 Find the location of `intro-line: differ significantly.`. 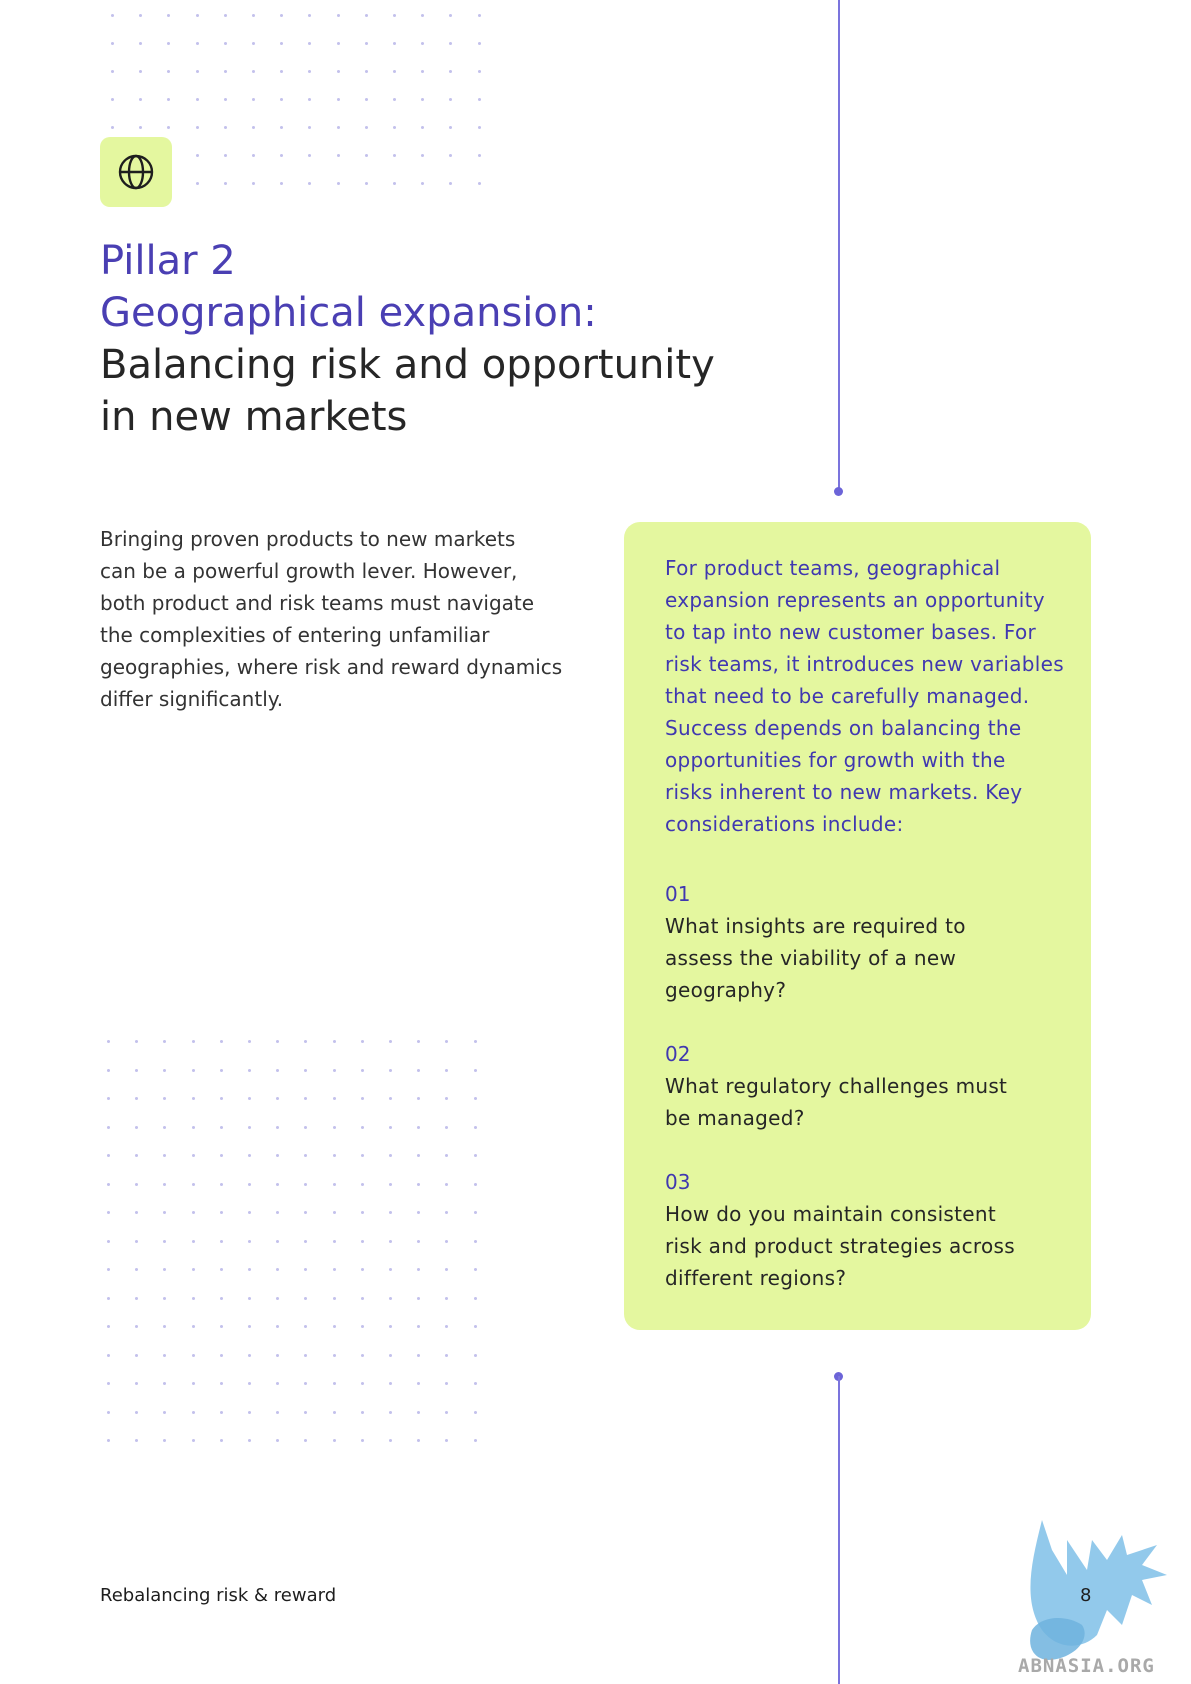

intro-line: differ significantly. is located at coordinates (192, 699).